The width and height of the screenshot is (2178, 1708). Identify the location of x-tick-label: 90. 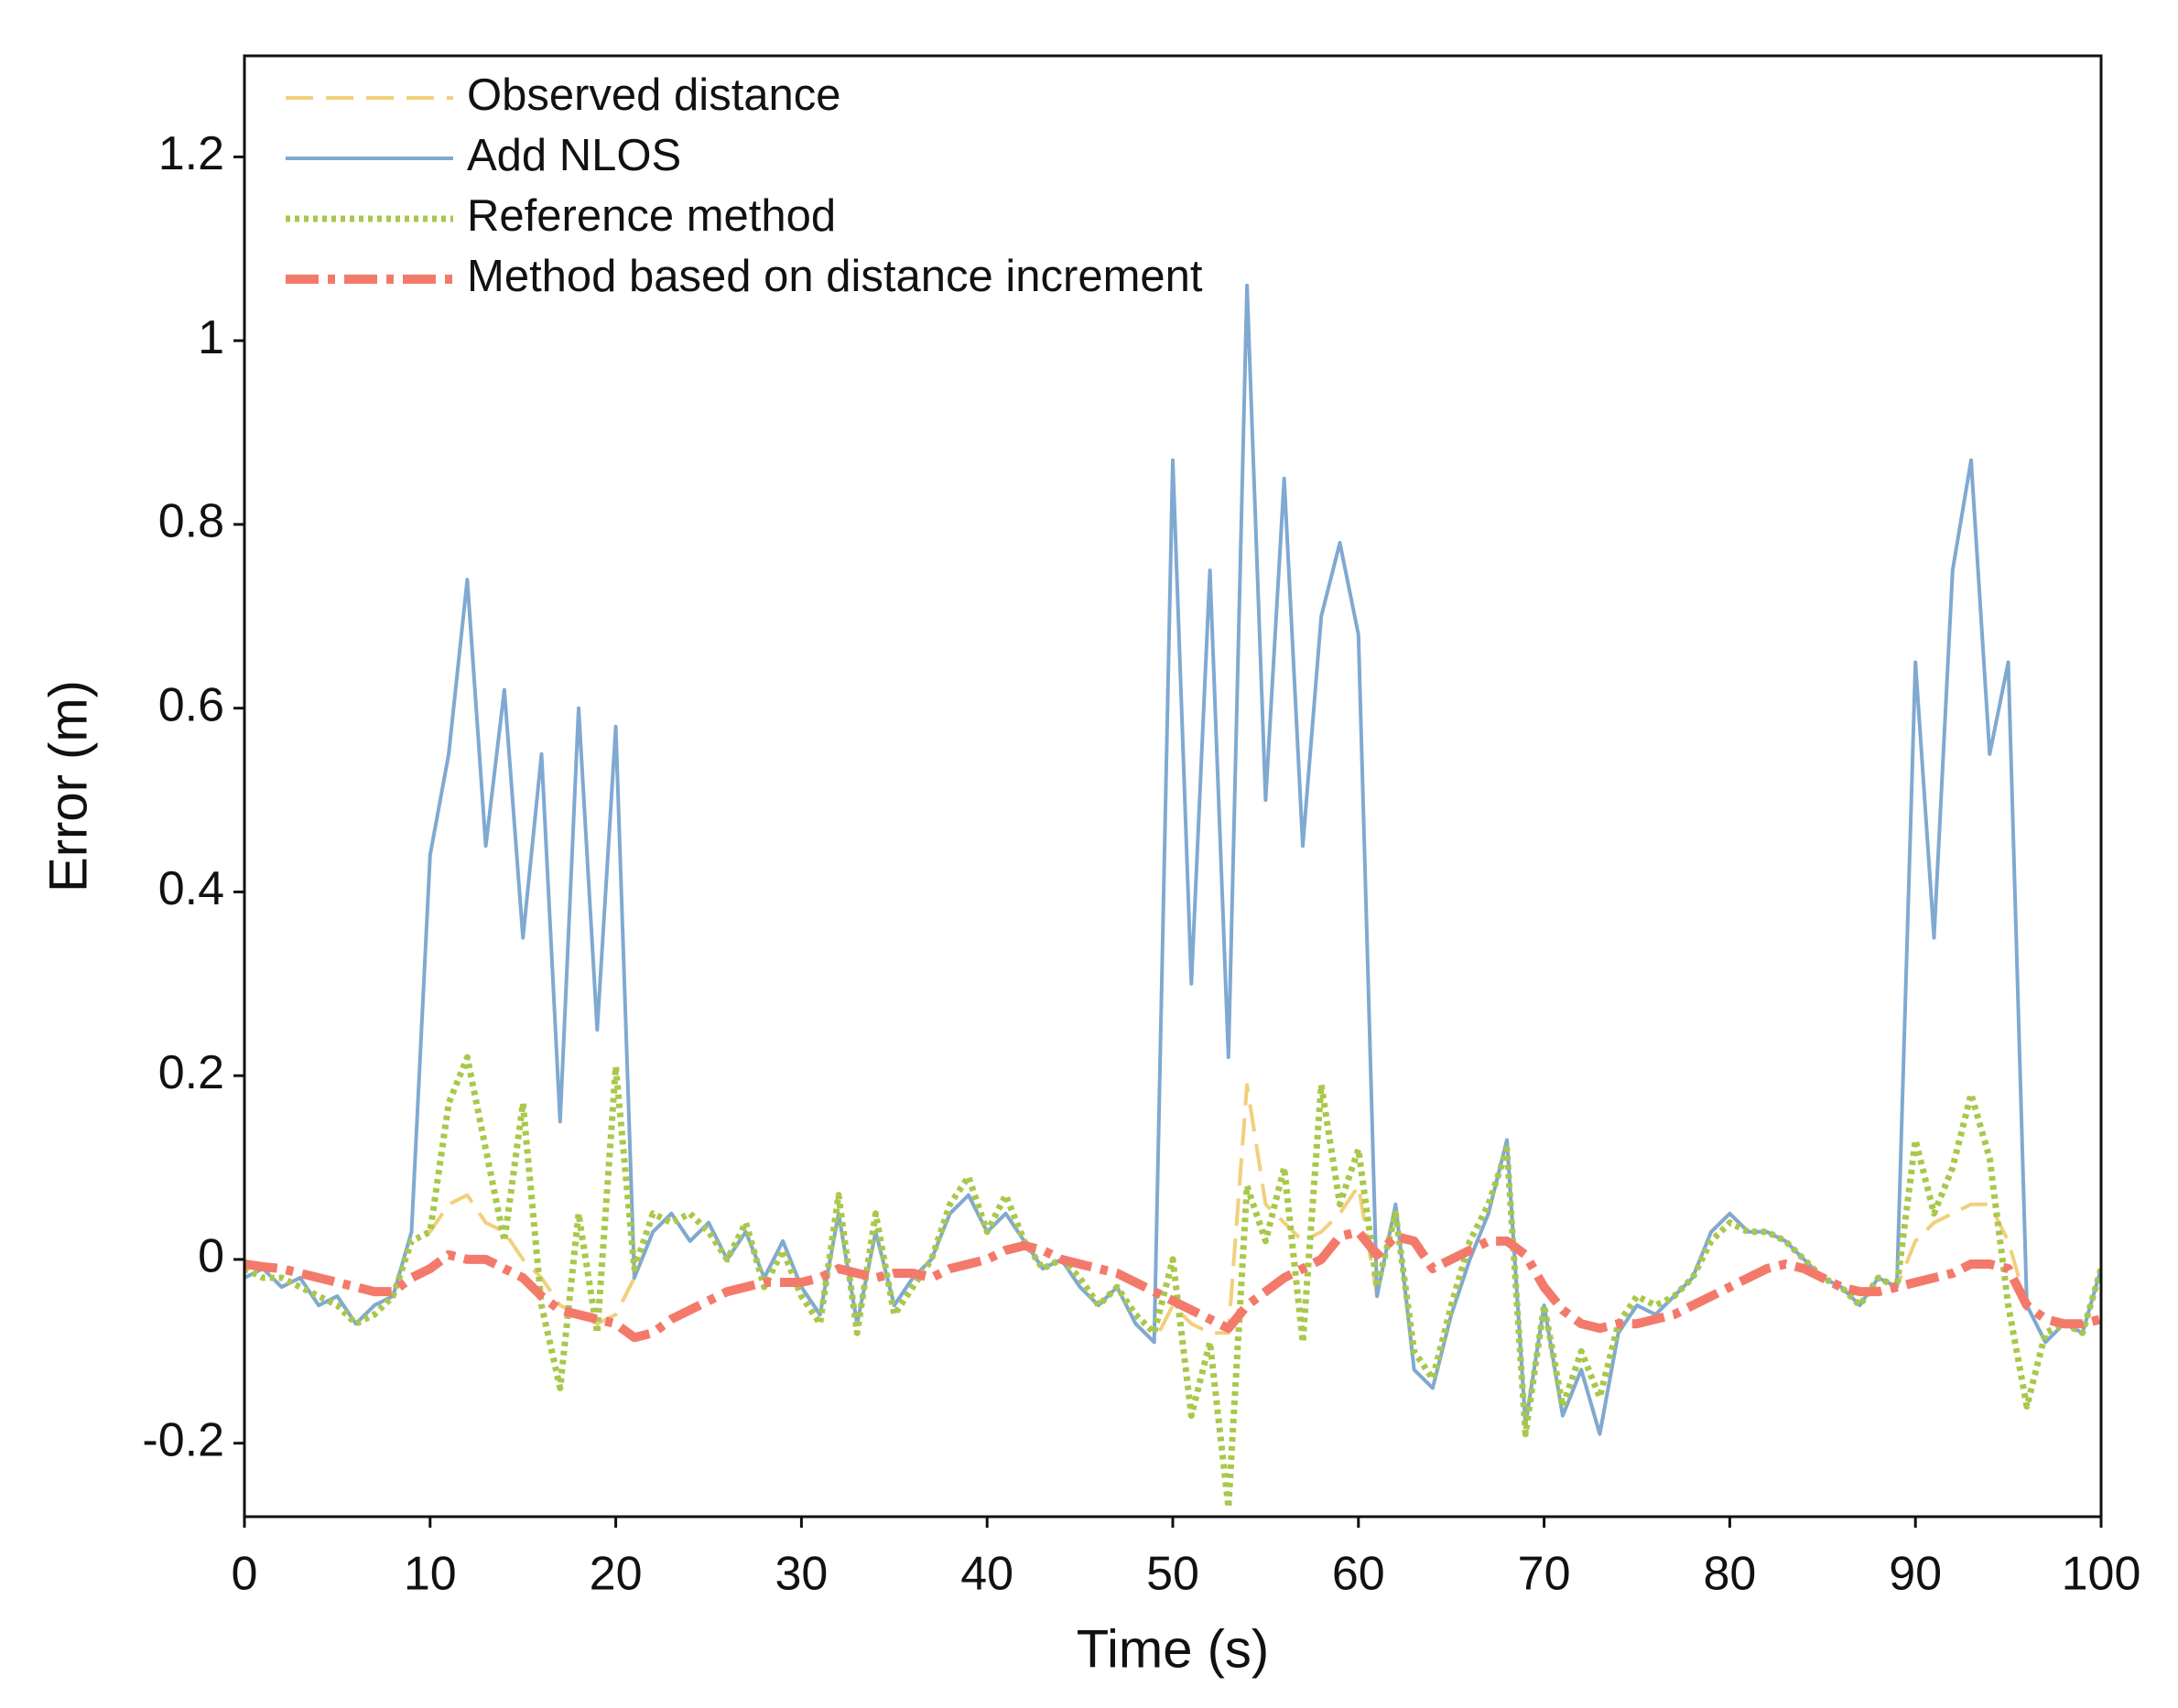
(1915, 1574).